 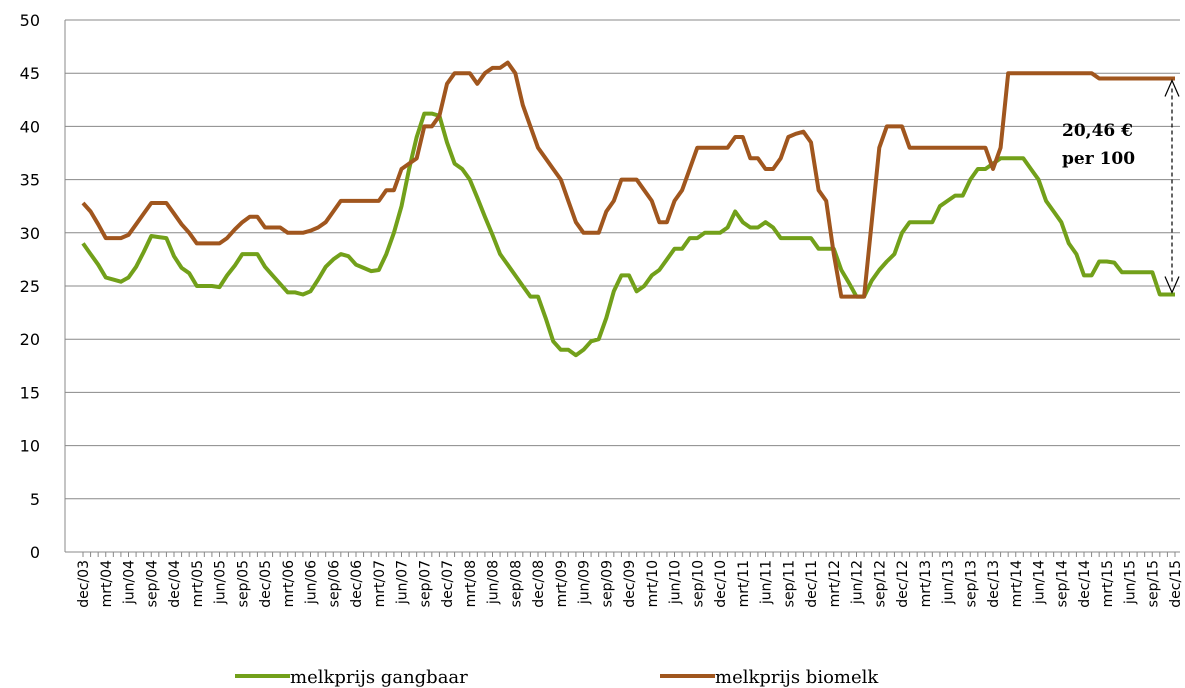 What do you see at coordinates (1108, 583) in the screenshot?
I see `x-tick-label: mrt/15` at bounding box center [1108, 583].